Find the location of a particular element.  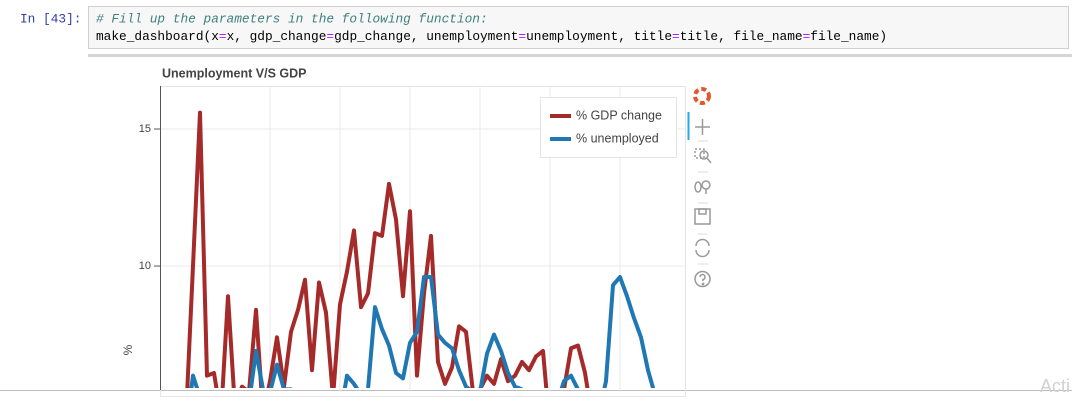

y-axis-label: % is located at coordinates (128, 349).